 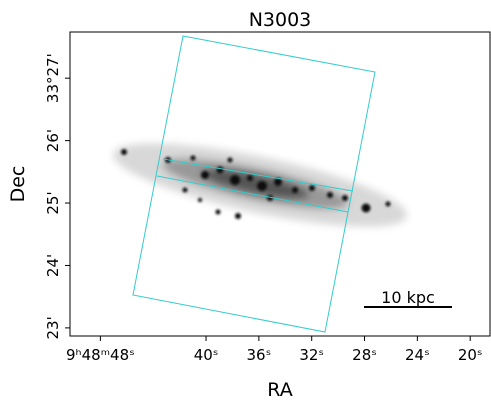 I want to click on x-axis-label: RA, so click(x=279, y=390).